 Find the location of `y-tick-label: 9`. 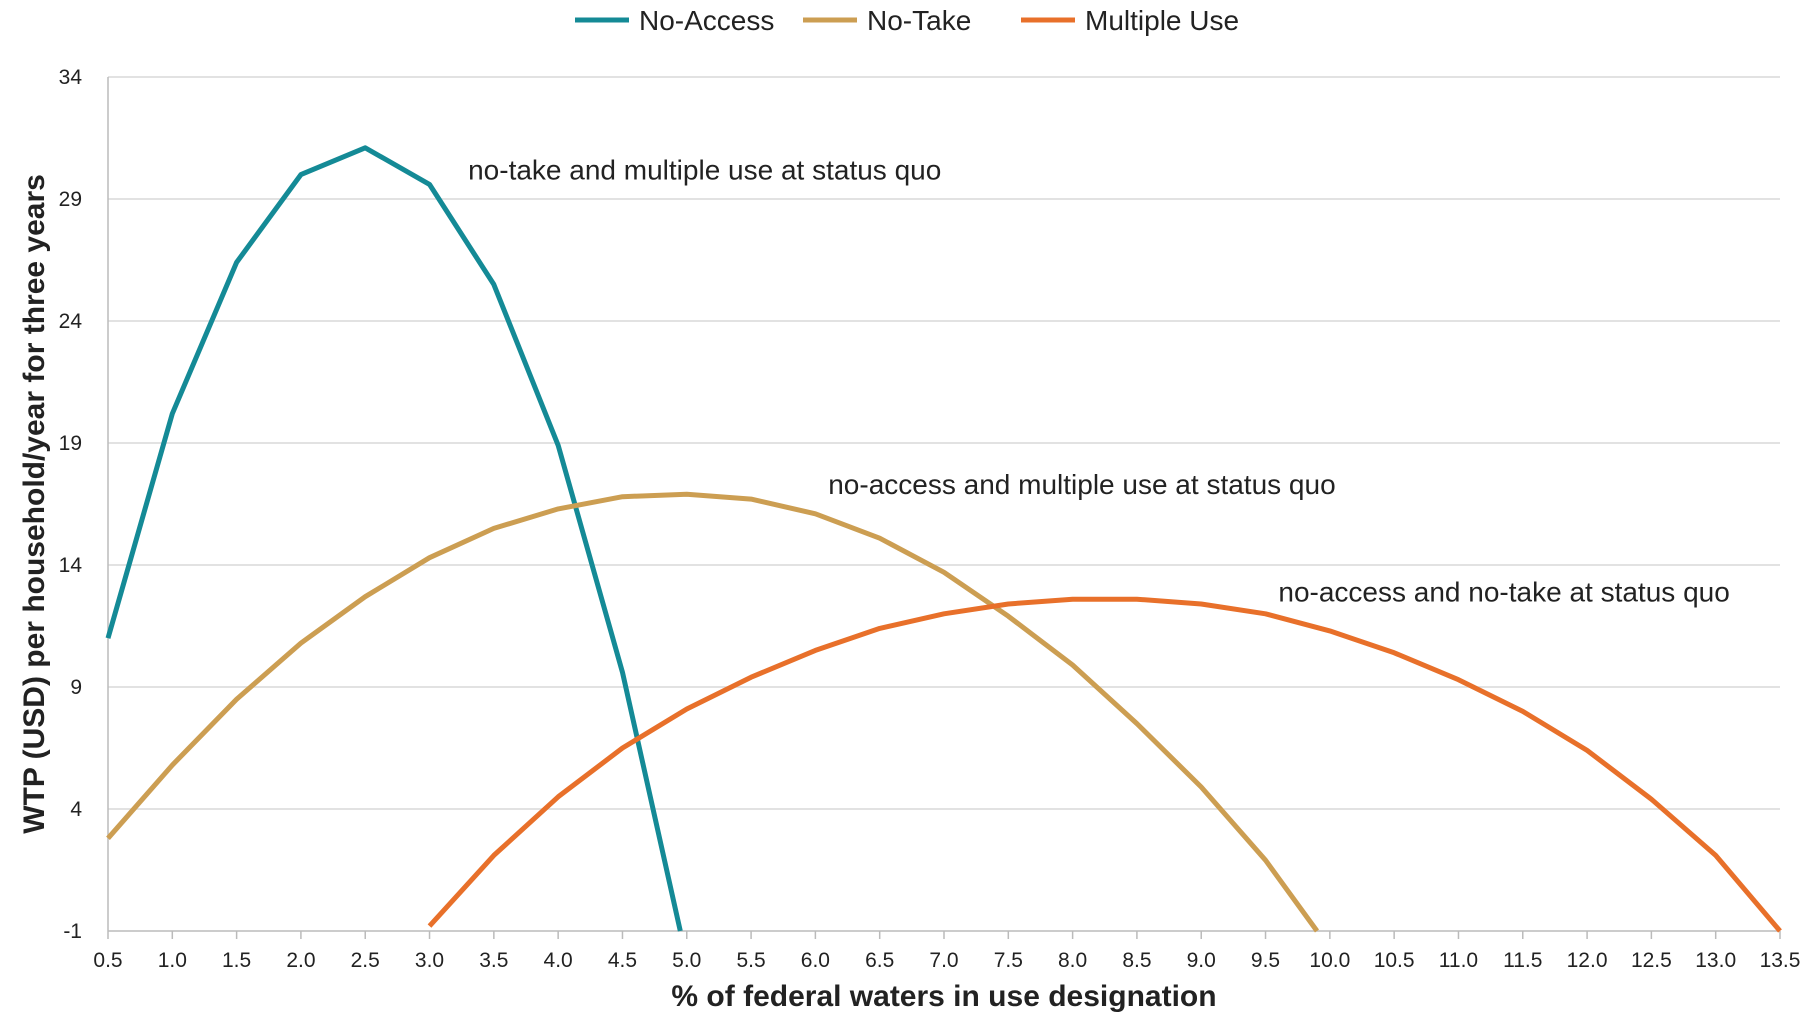

y-tick-label: 9 is located at coordinates (76, 687).